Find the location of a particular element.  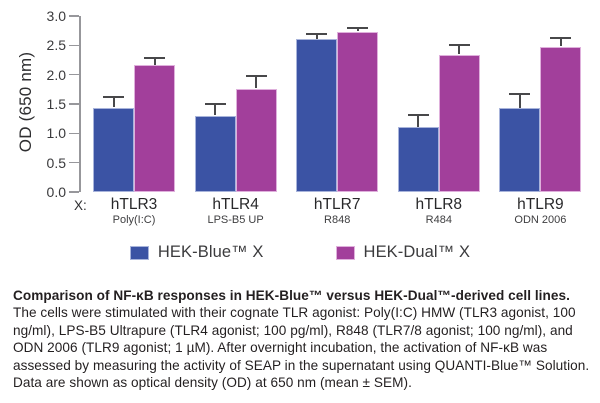

bar-htlr3-hek-blue-x is located at coordinates (113, 149).